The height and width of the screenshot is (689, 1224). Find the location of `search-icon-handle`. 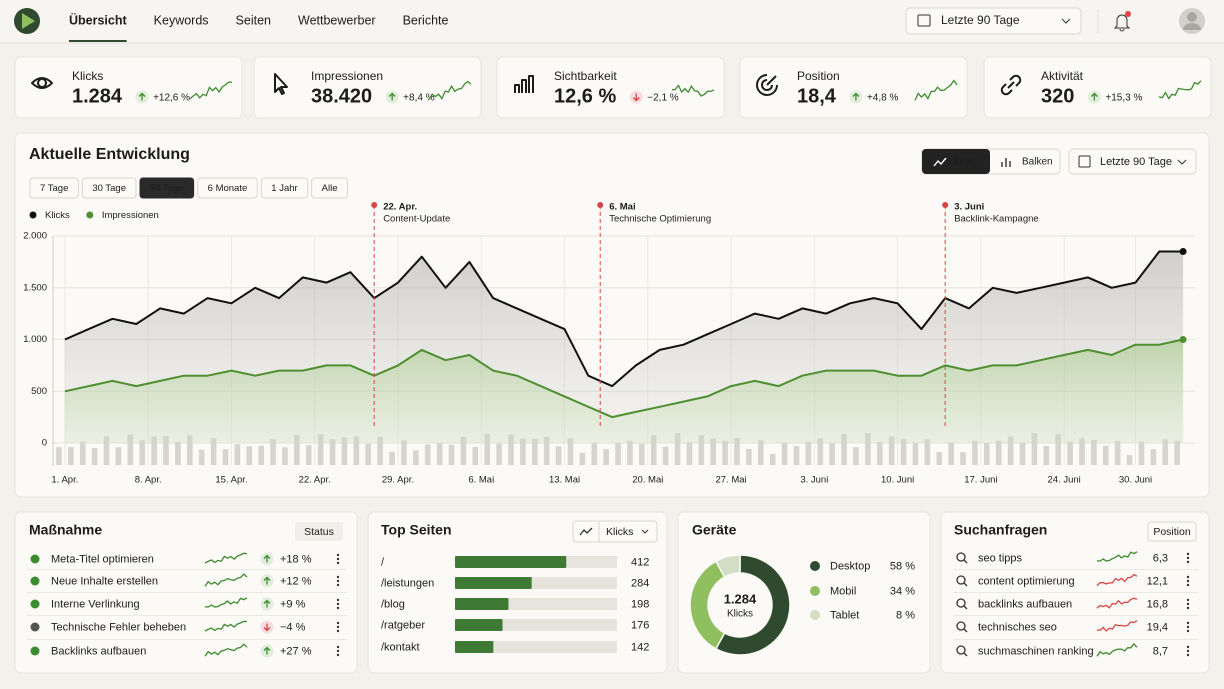

search-icon-handle is located at coordinates (965, 630).